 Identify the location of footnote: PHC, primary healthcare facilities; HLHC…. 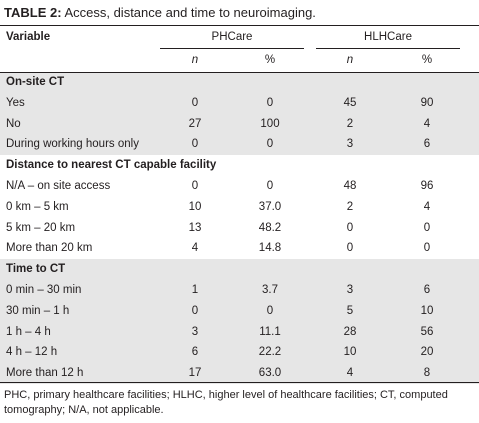
(226, 402).